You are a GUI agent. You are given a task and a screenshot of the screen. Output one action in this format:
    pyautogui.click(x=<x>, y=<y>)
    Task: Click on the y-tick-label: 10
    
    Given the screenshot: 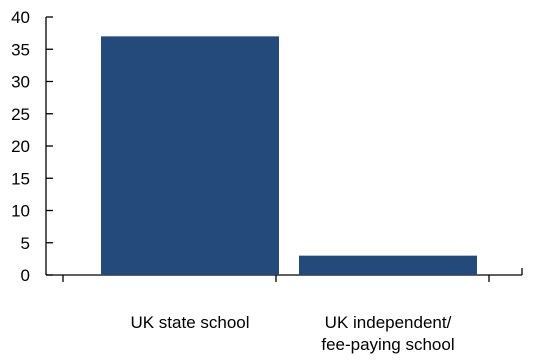 What is the action you would take?
    pyautogui.click(x=20, y=211)
    